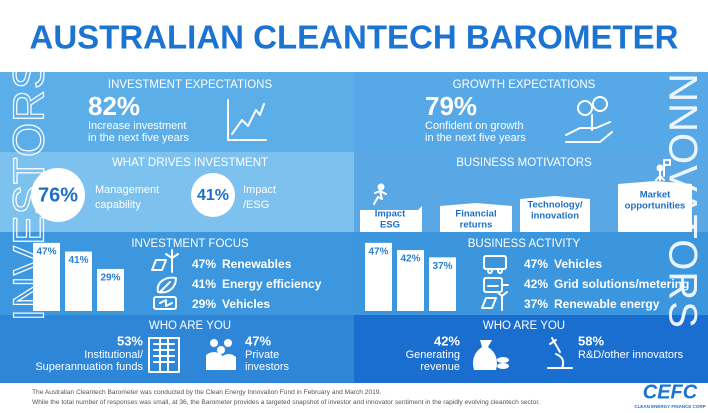 The image size is (708, 413). What do you see at coordinates (631, 355) in the screenshot?
I see `stat-text: R&D/other innovators` at bounding box center [631, 355].